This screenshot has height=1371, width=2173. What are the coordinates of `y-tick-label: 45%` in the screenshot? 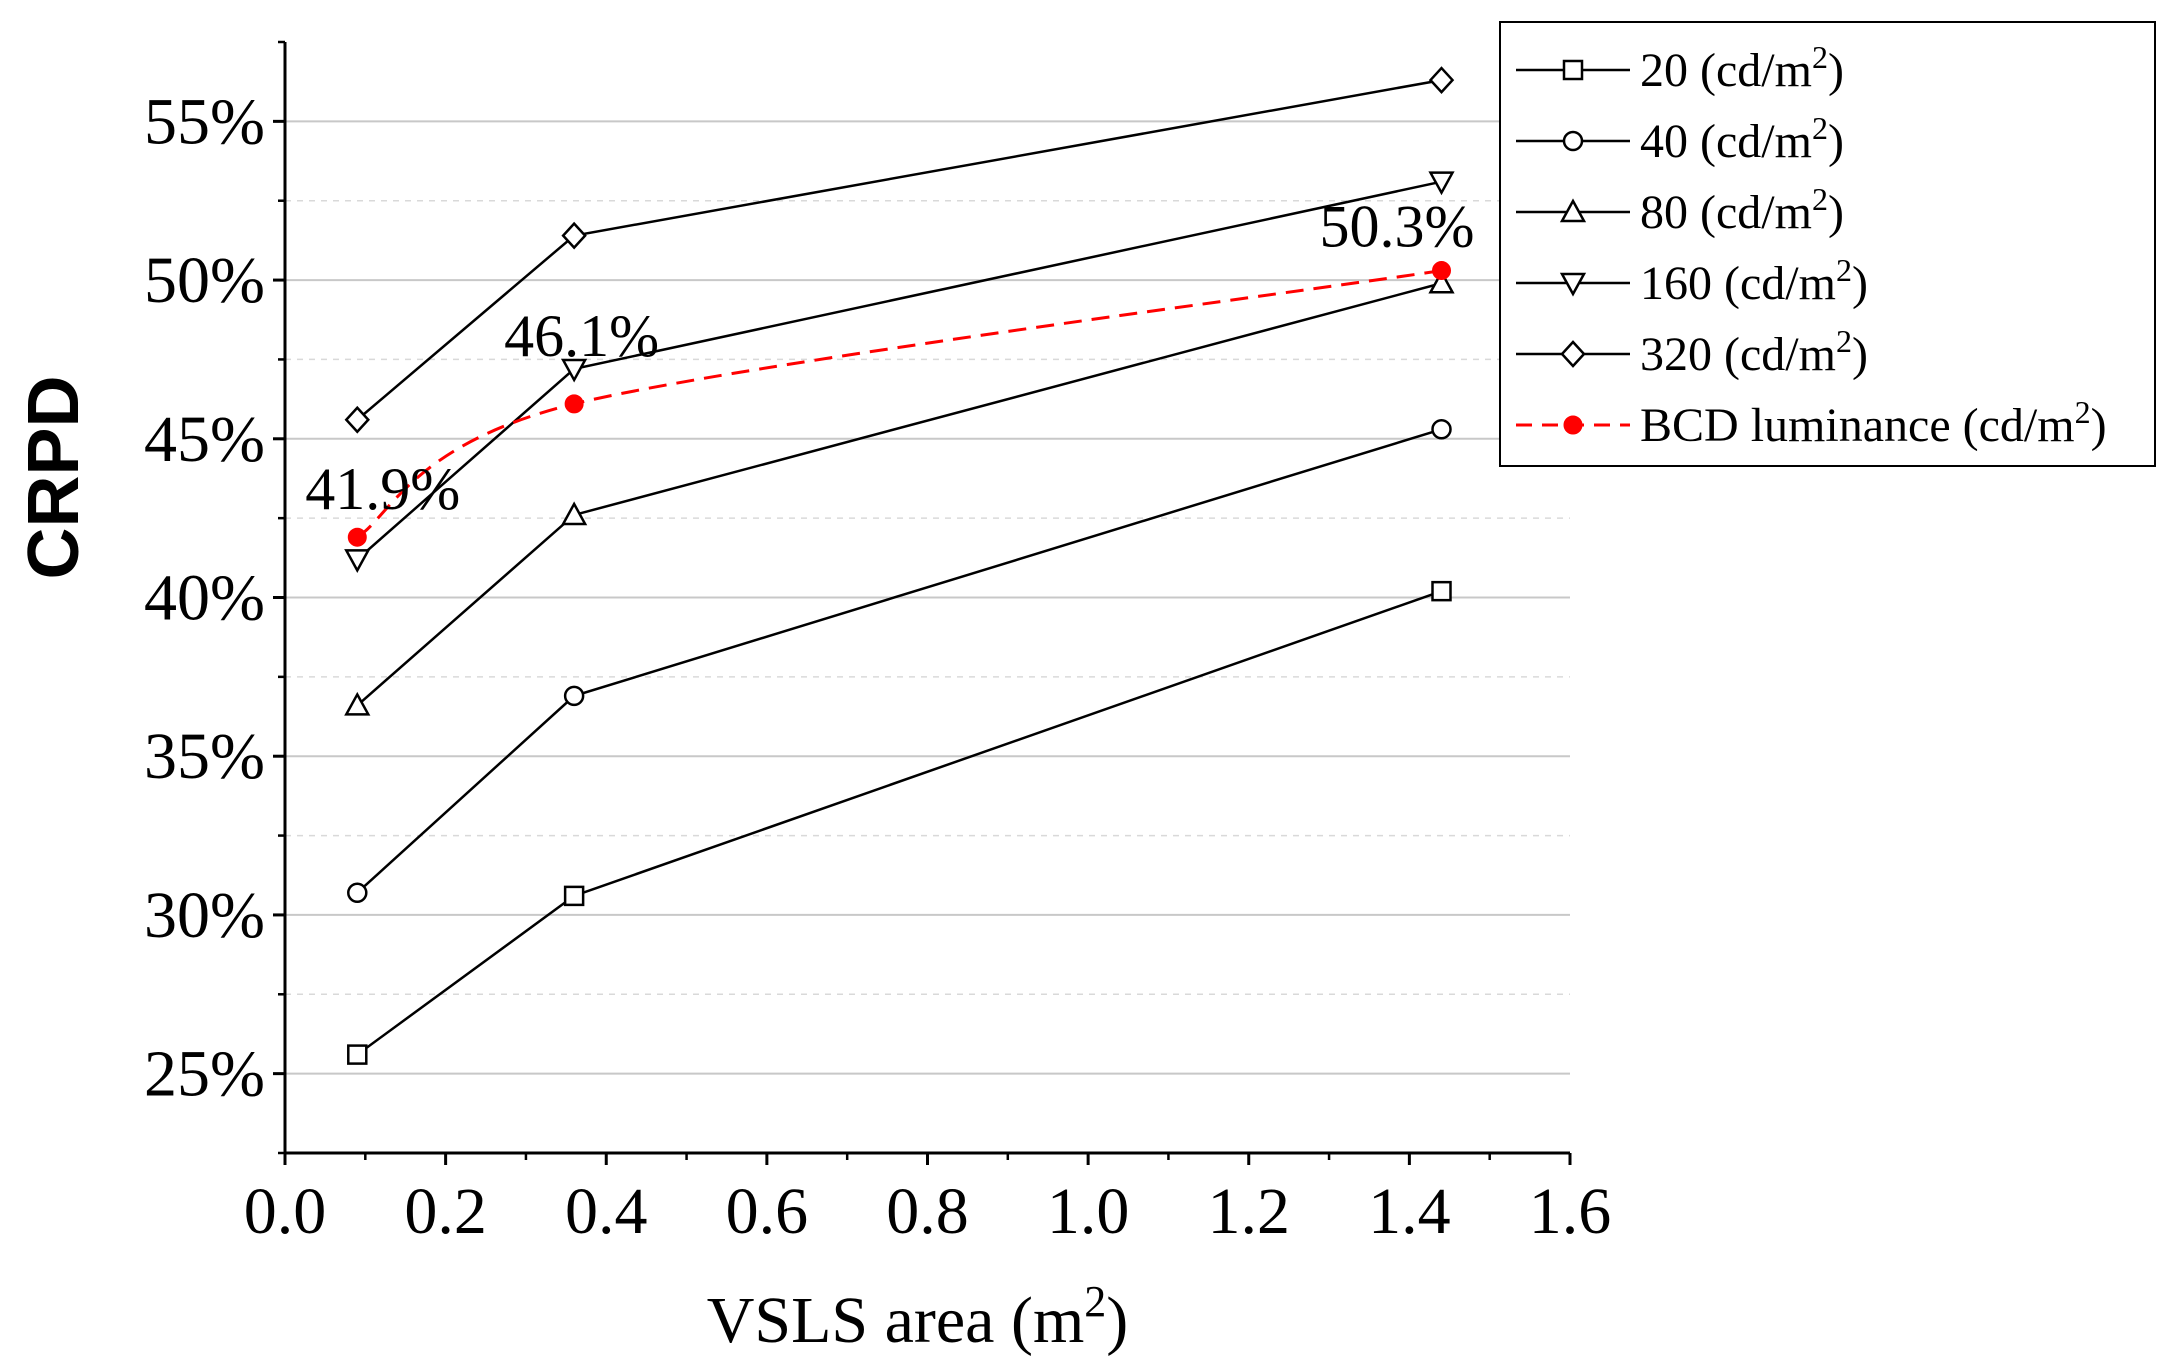 It's located at (204, 439).